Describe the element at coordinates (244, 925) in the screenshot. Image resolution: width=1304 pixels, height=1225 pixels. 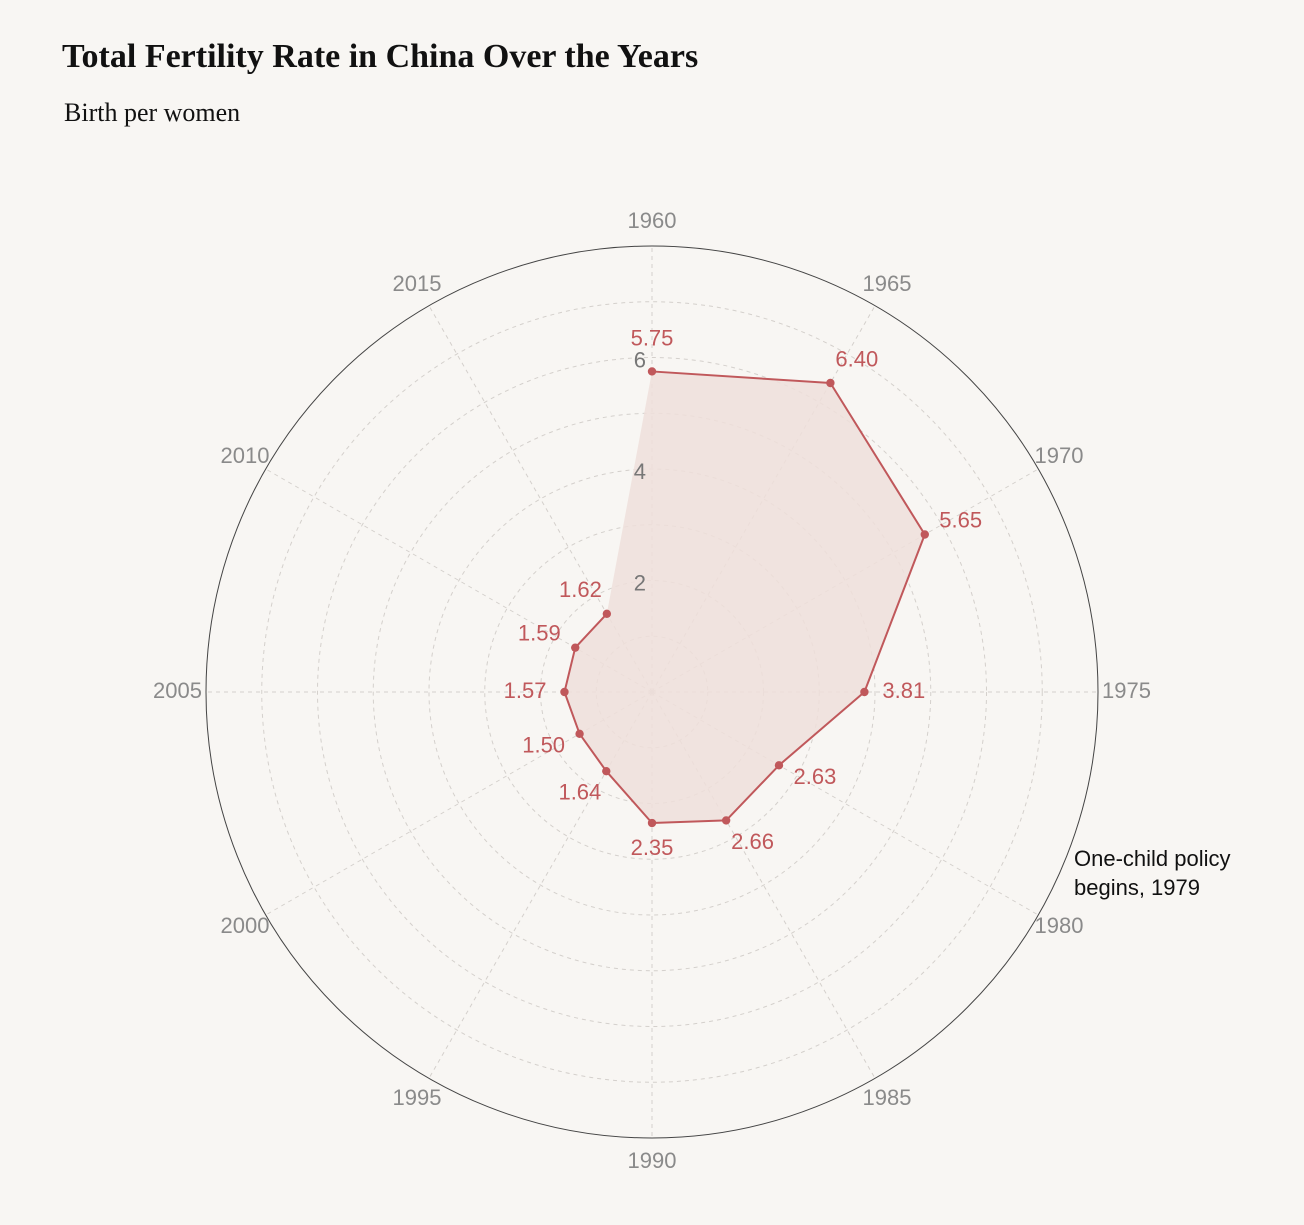
I see `angle-label: 2000` at that location.